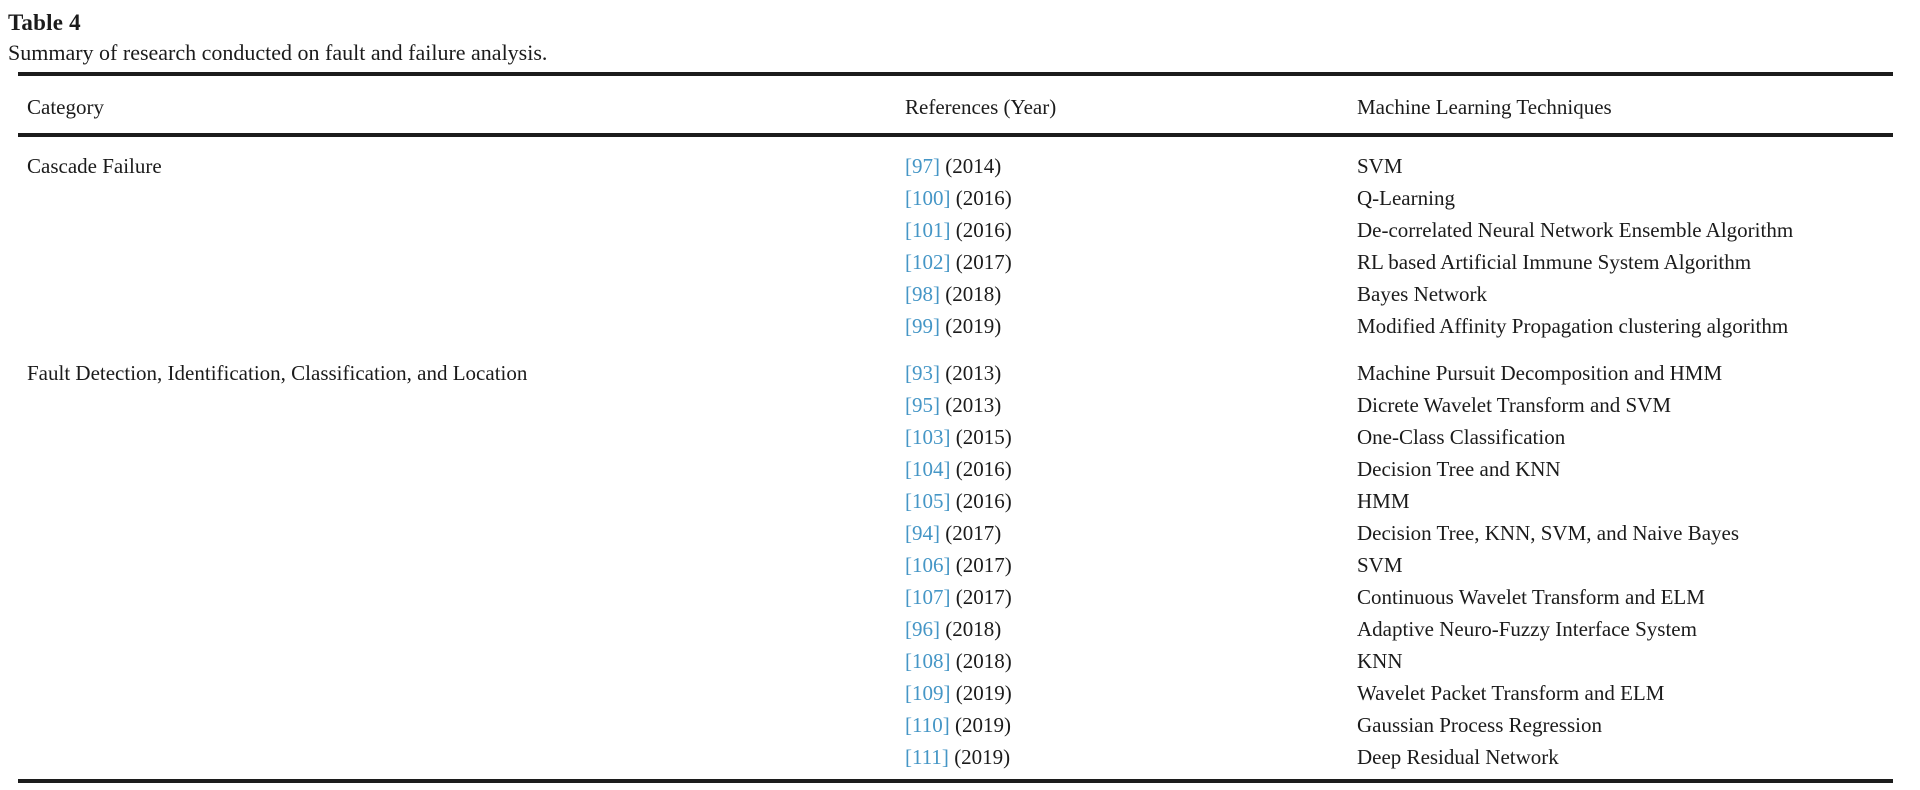  What do you see at coordinates (1380, 661) in the screenshot?
I see `ml-technique-cell: KNN` at bounding box center [1380, 661].